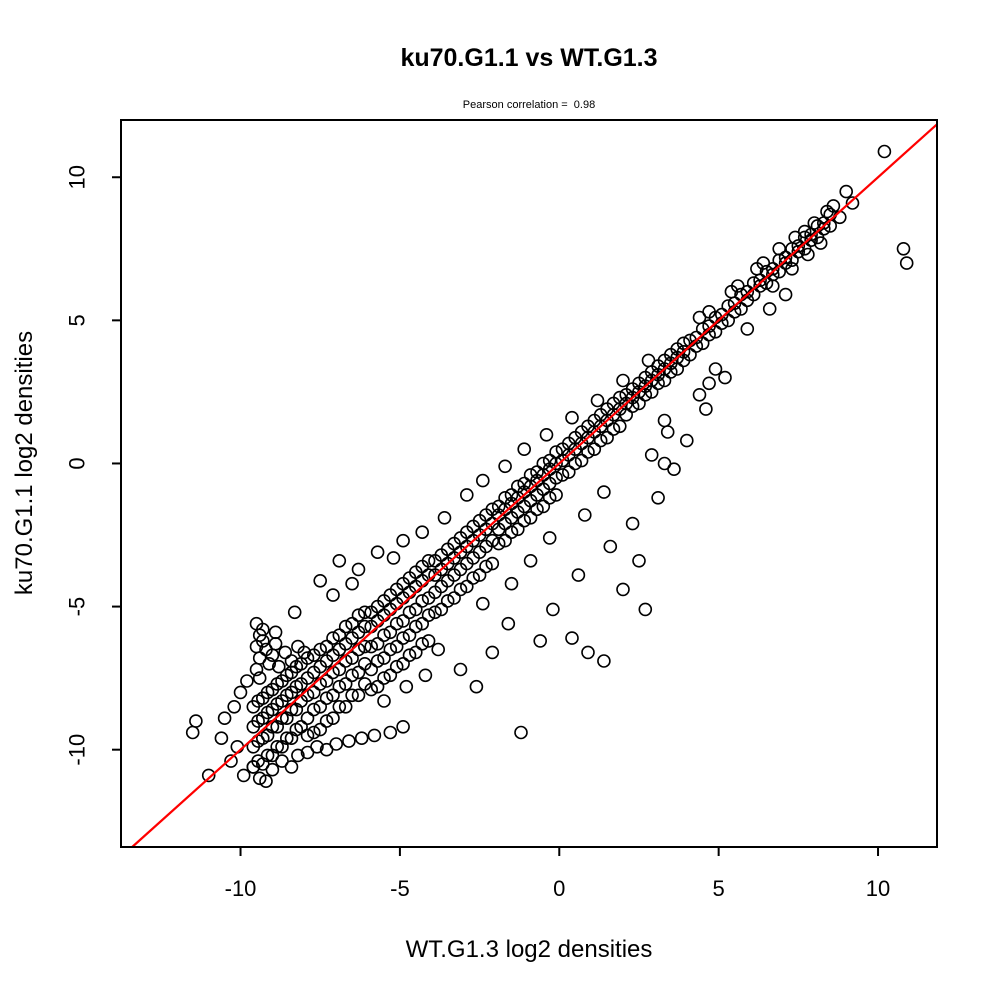 The height and width of the screenshot is (1000, 1000). What do you see at coordinates (77, 463) in the screenshot?
I see `y-tick-label: 0` at bounding box center [77, 463].